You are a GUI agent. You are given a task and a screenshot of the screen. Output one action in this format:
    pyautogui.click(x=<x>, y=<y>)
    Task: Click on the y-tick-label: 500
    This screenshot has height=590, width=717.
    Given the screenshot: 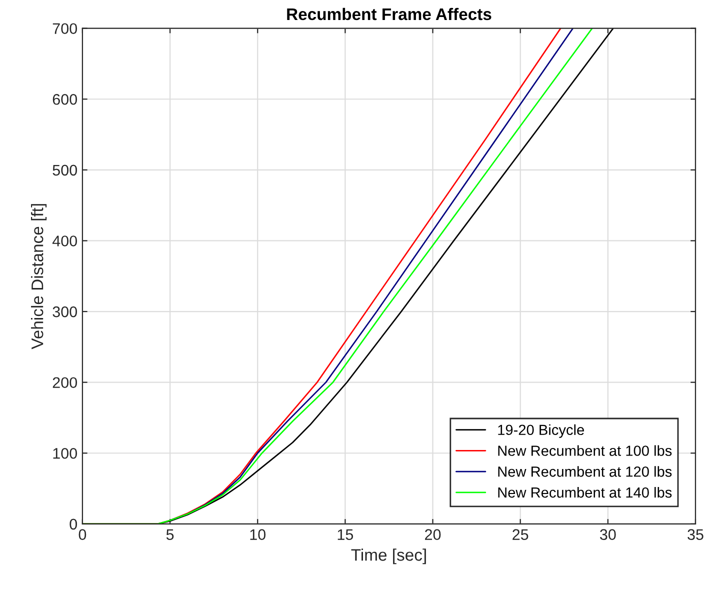 What is the action you would take?
    pyautogui.click(x=64, y=170)
    